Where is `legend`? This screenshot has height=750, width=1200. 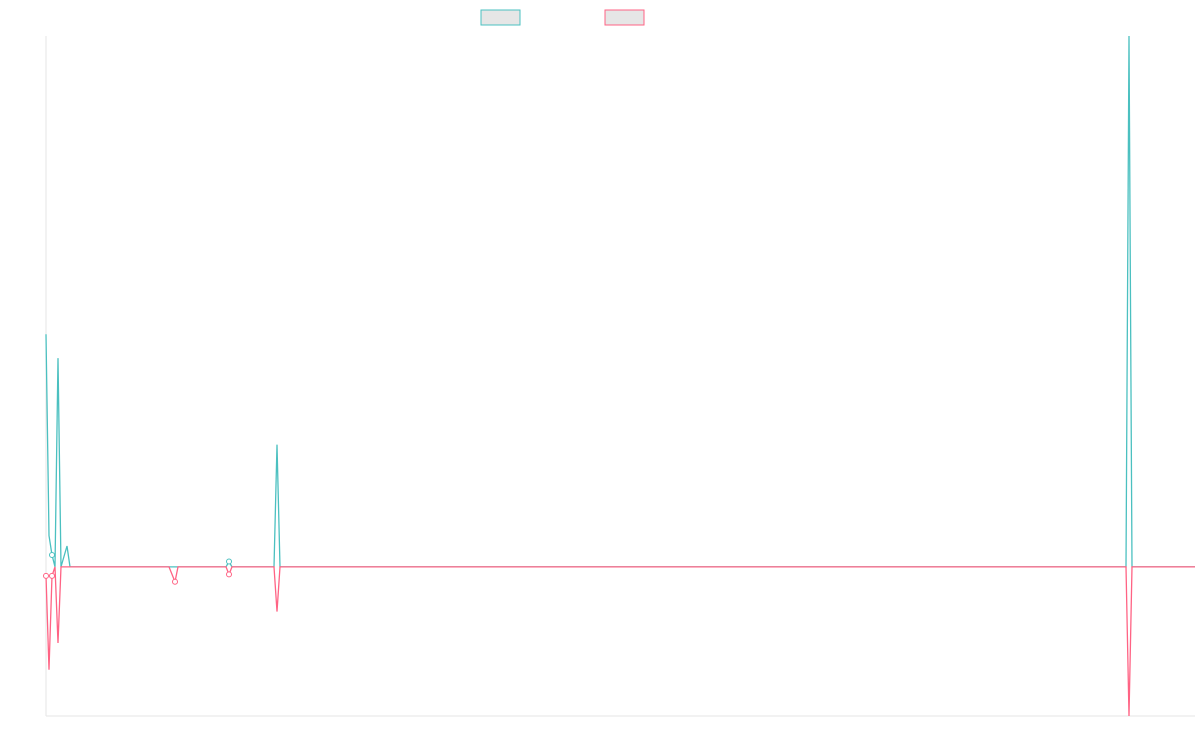
legend is located at coordinates (562, 17).